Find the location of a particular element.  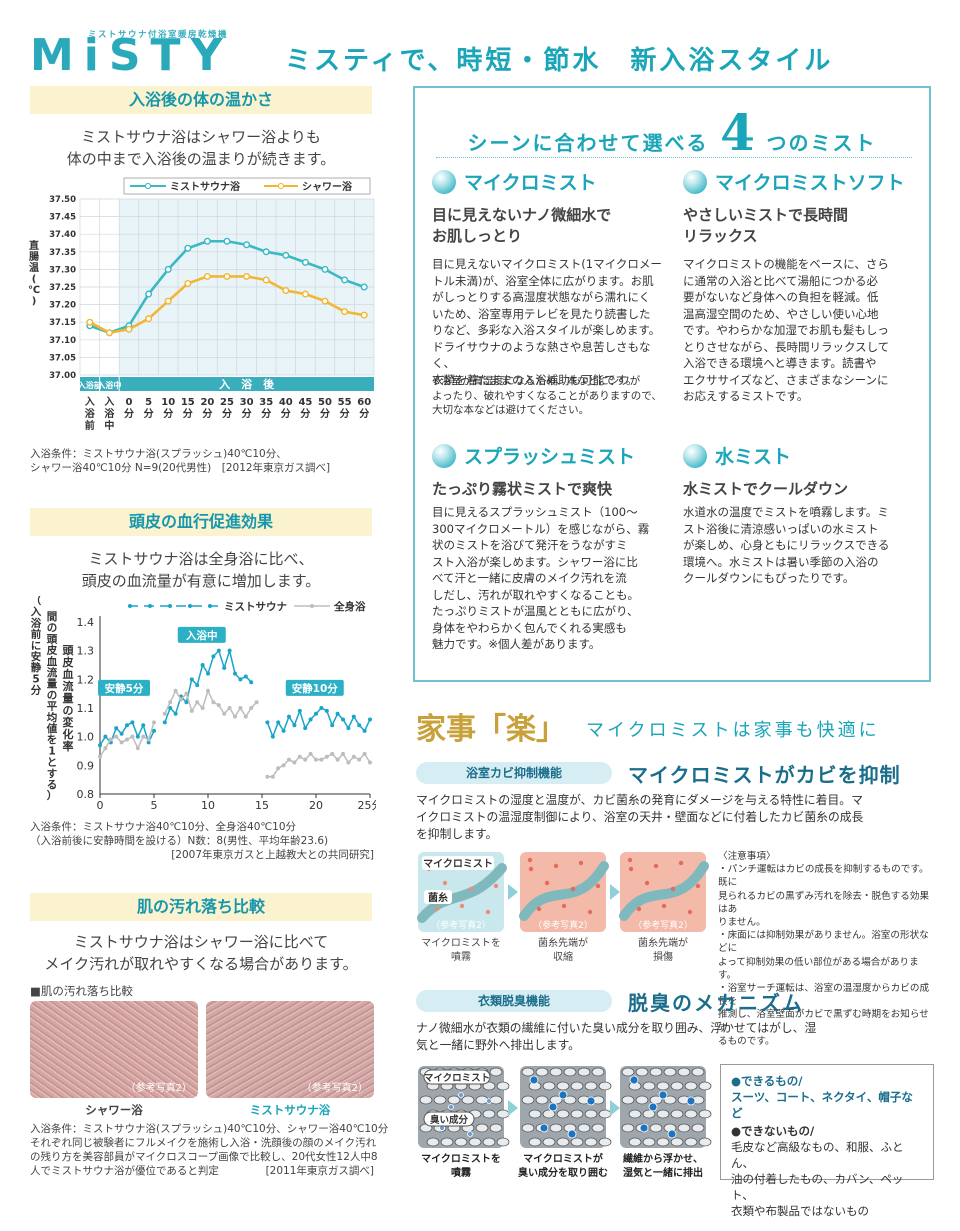

mist-soft-body-line: 温高湿空間のため、やさしい使い心地 is located at coordinates (781, 313).